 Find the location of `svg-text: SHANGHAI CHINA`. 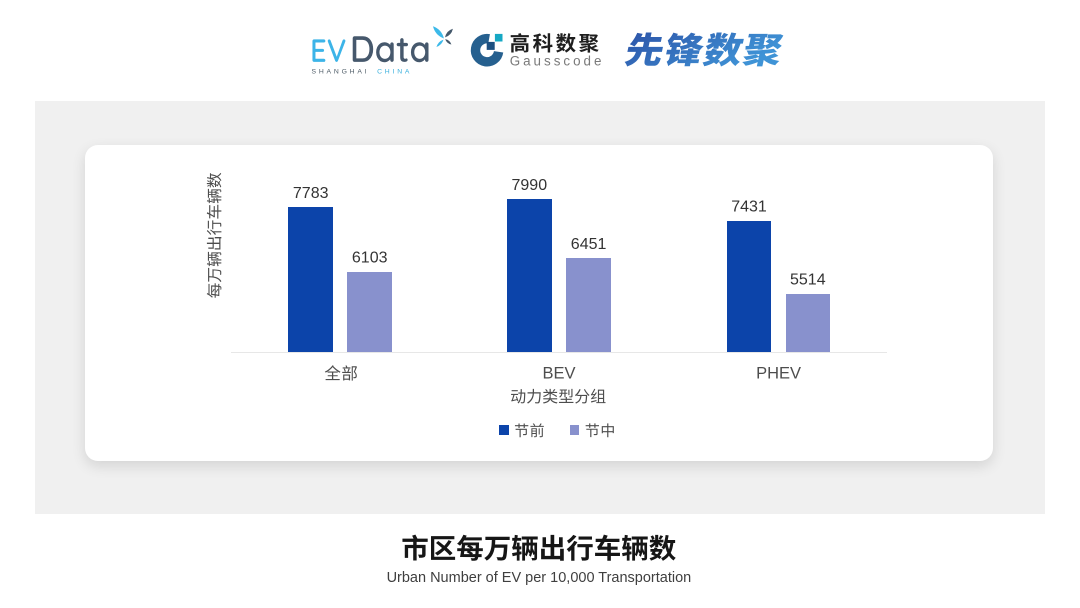

svg-text: SHANGHAI CHINA is located at coordinates (362, 71).